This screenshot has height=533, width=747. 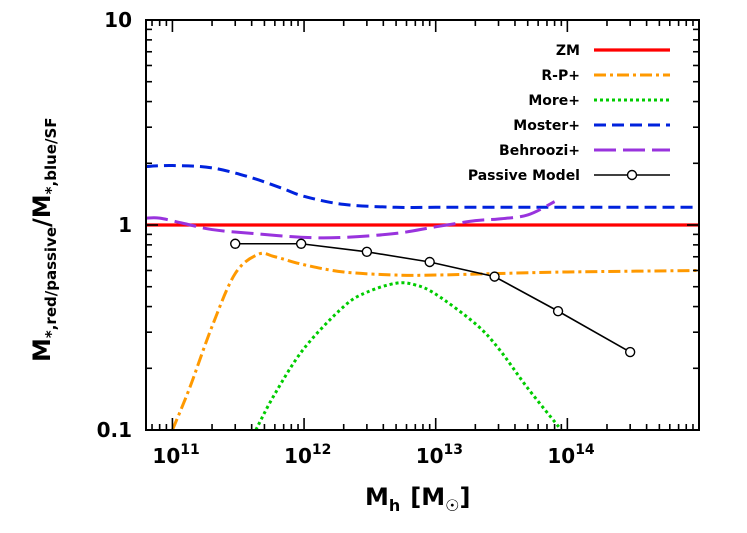 I want to click on x-label-sub: h, so click(x=394, y=505).